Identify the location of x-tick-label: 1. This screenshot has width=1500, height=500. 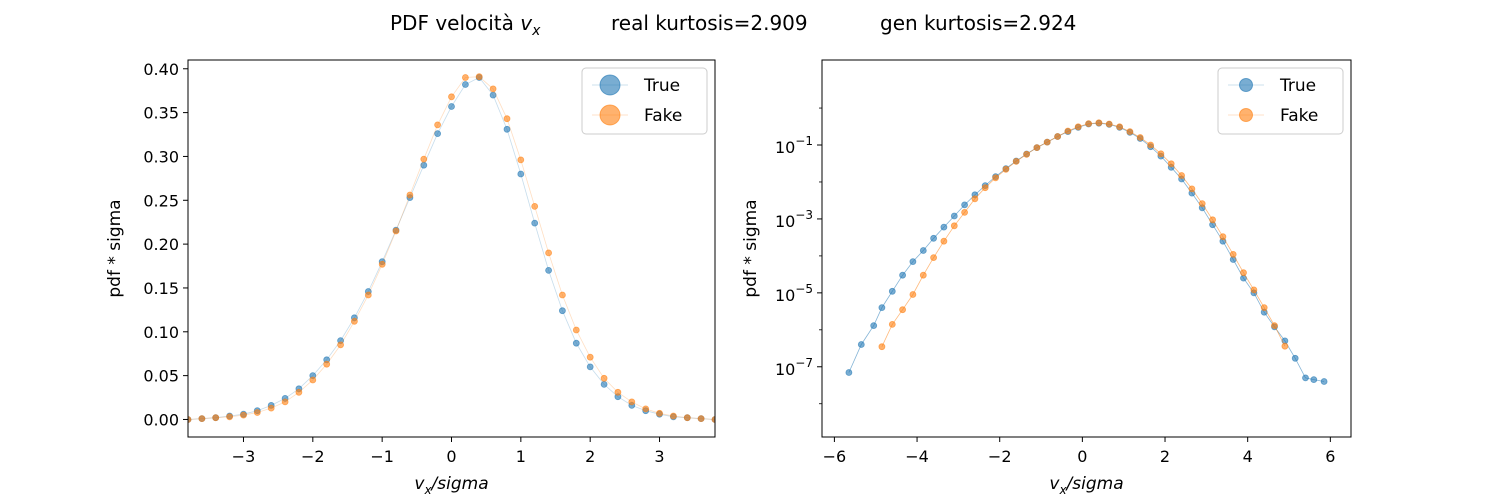
(521, 456).